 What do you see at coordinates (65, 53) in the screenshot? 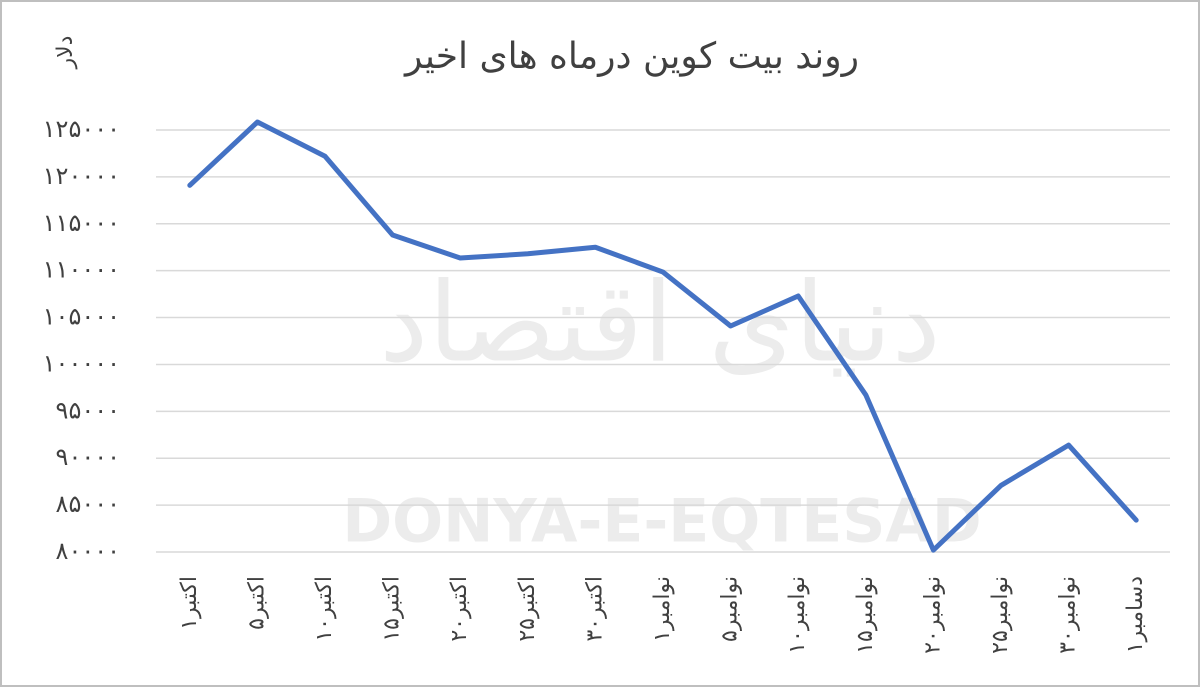
I see `y-axis-label: دلار` at bounding box center [65, 53].